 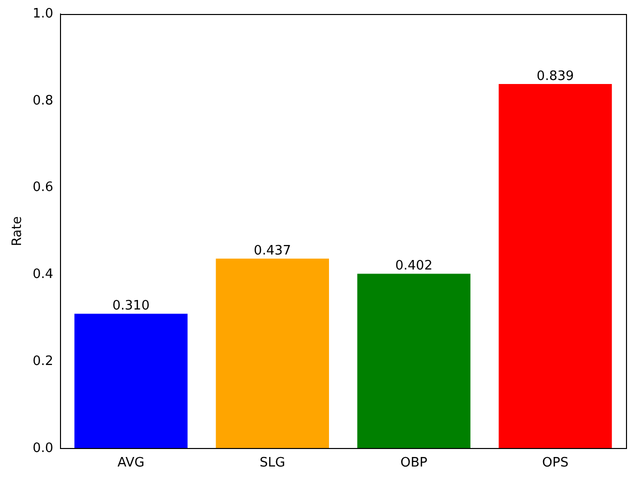 What do you see at coordinates (273, 250) in the screenshot?
I see `data-label: 0.437` at bounding box center [273, 250].